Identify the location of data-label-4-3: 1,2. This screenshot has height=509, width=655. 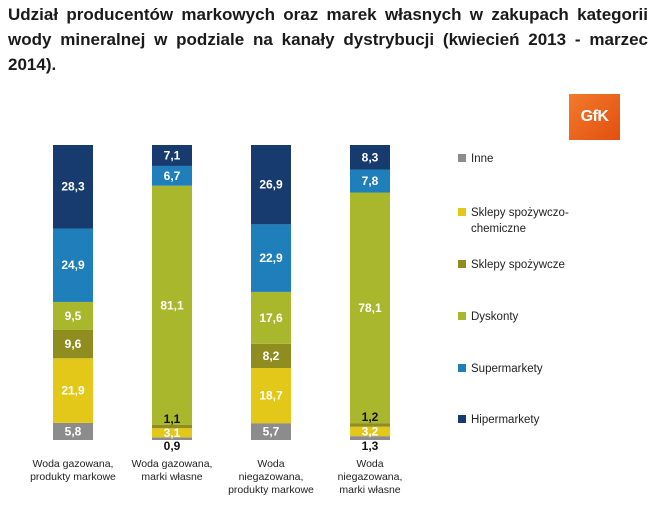
(370, 417).